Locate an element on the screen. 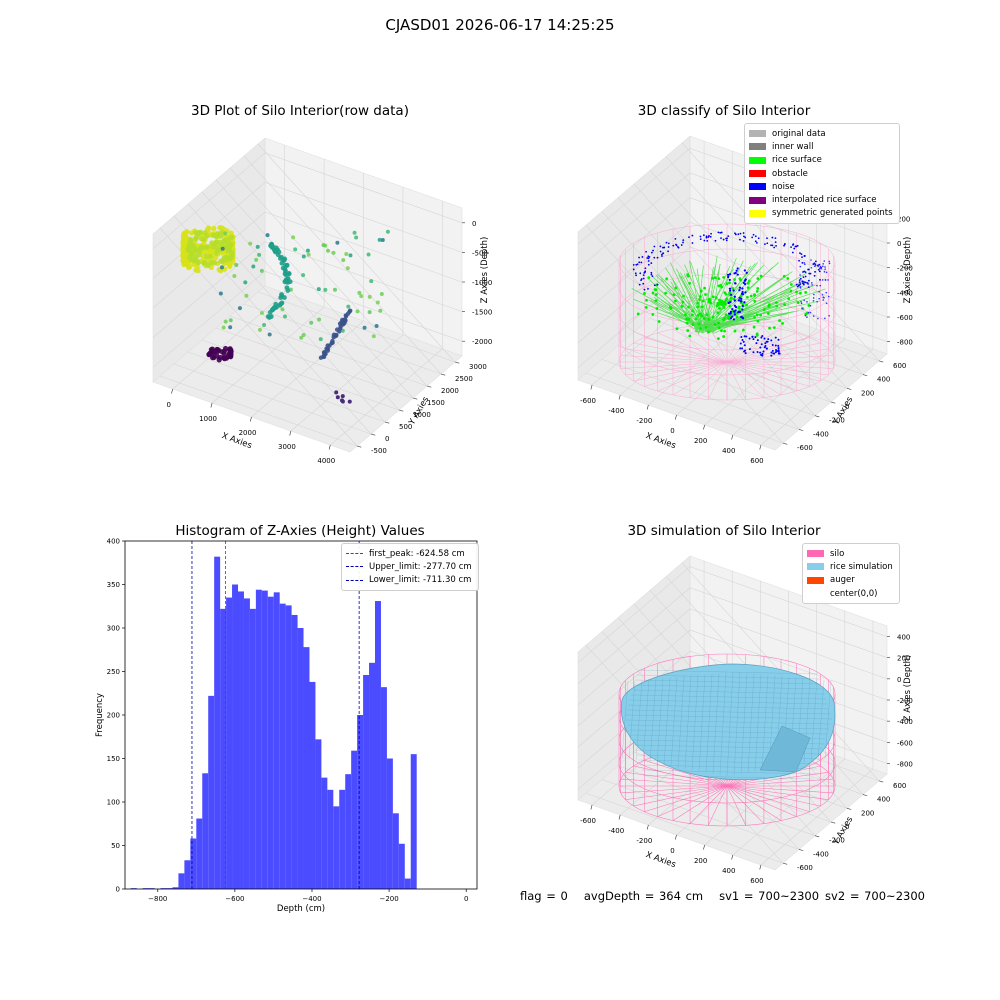  cls-x-tick-label: 200 is located at coordinates (700, 441).